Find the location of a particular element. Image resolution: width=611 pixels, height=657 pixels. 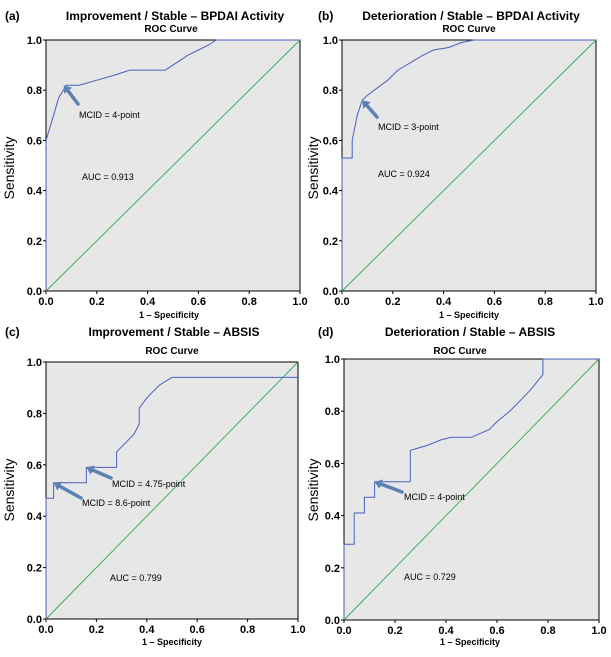

auc-annotation: AUC = 0.913 is located at coordinates (108, 177).